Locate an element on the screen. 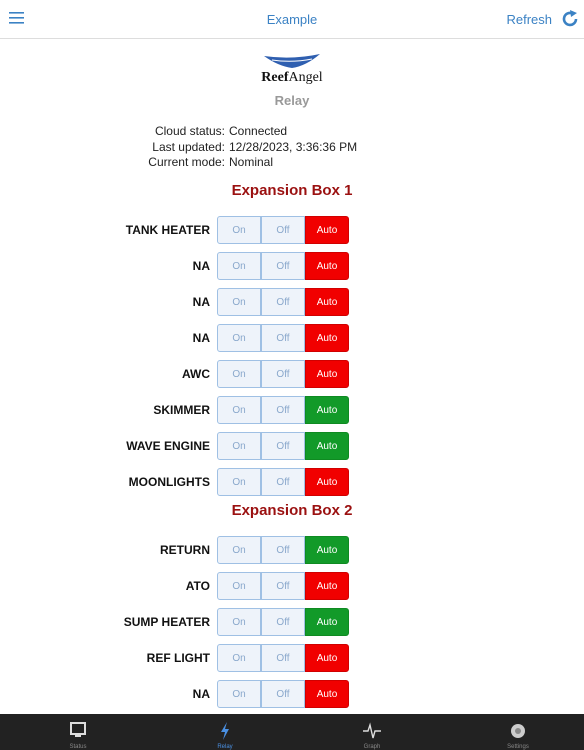  logo-bold: Reef is located at coordinates (275, 77).